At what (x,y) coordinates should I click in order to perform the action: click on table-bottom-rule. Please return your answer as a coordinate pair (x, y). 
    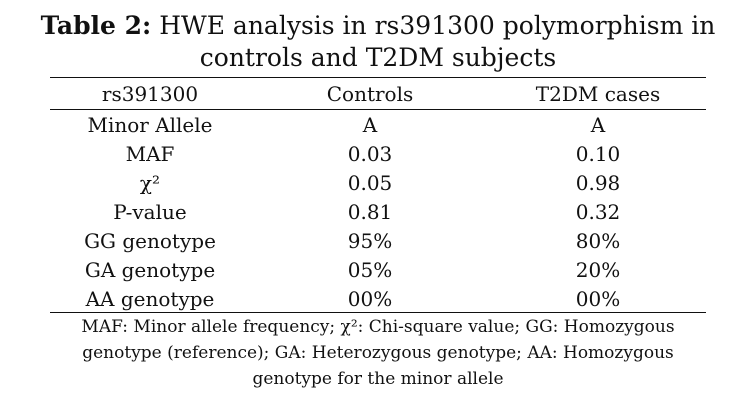
    Looking at the image, I should click on (378, 312).